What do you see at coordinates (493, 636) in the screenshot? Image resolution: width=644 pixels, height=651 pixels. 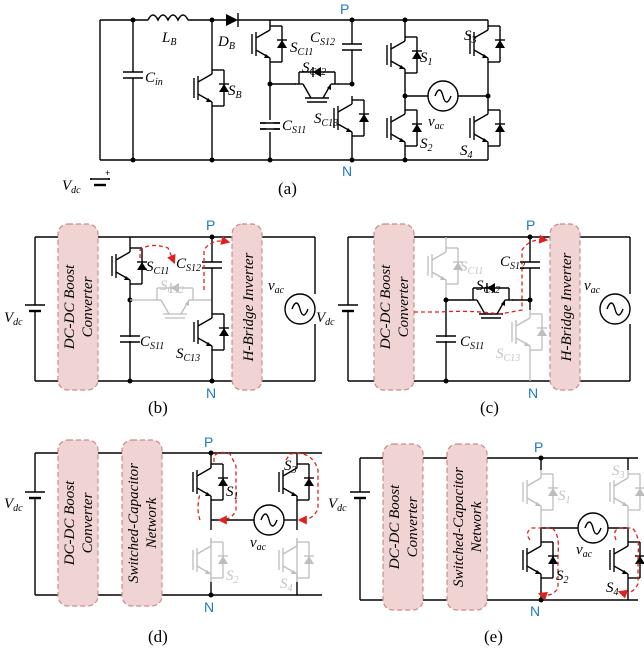 I see `caption-e: (e)` at bounding box center [493, 636].